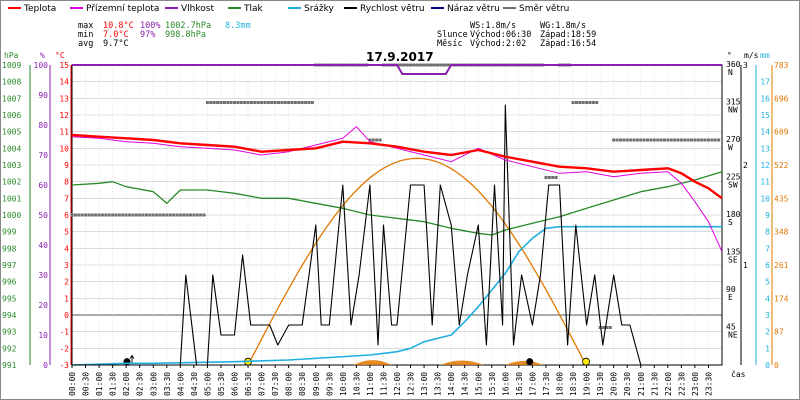  I want to click on axis-title-deg: °, so click(729, 55).